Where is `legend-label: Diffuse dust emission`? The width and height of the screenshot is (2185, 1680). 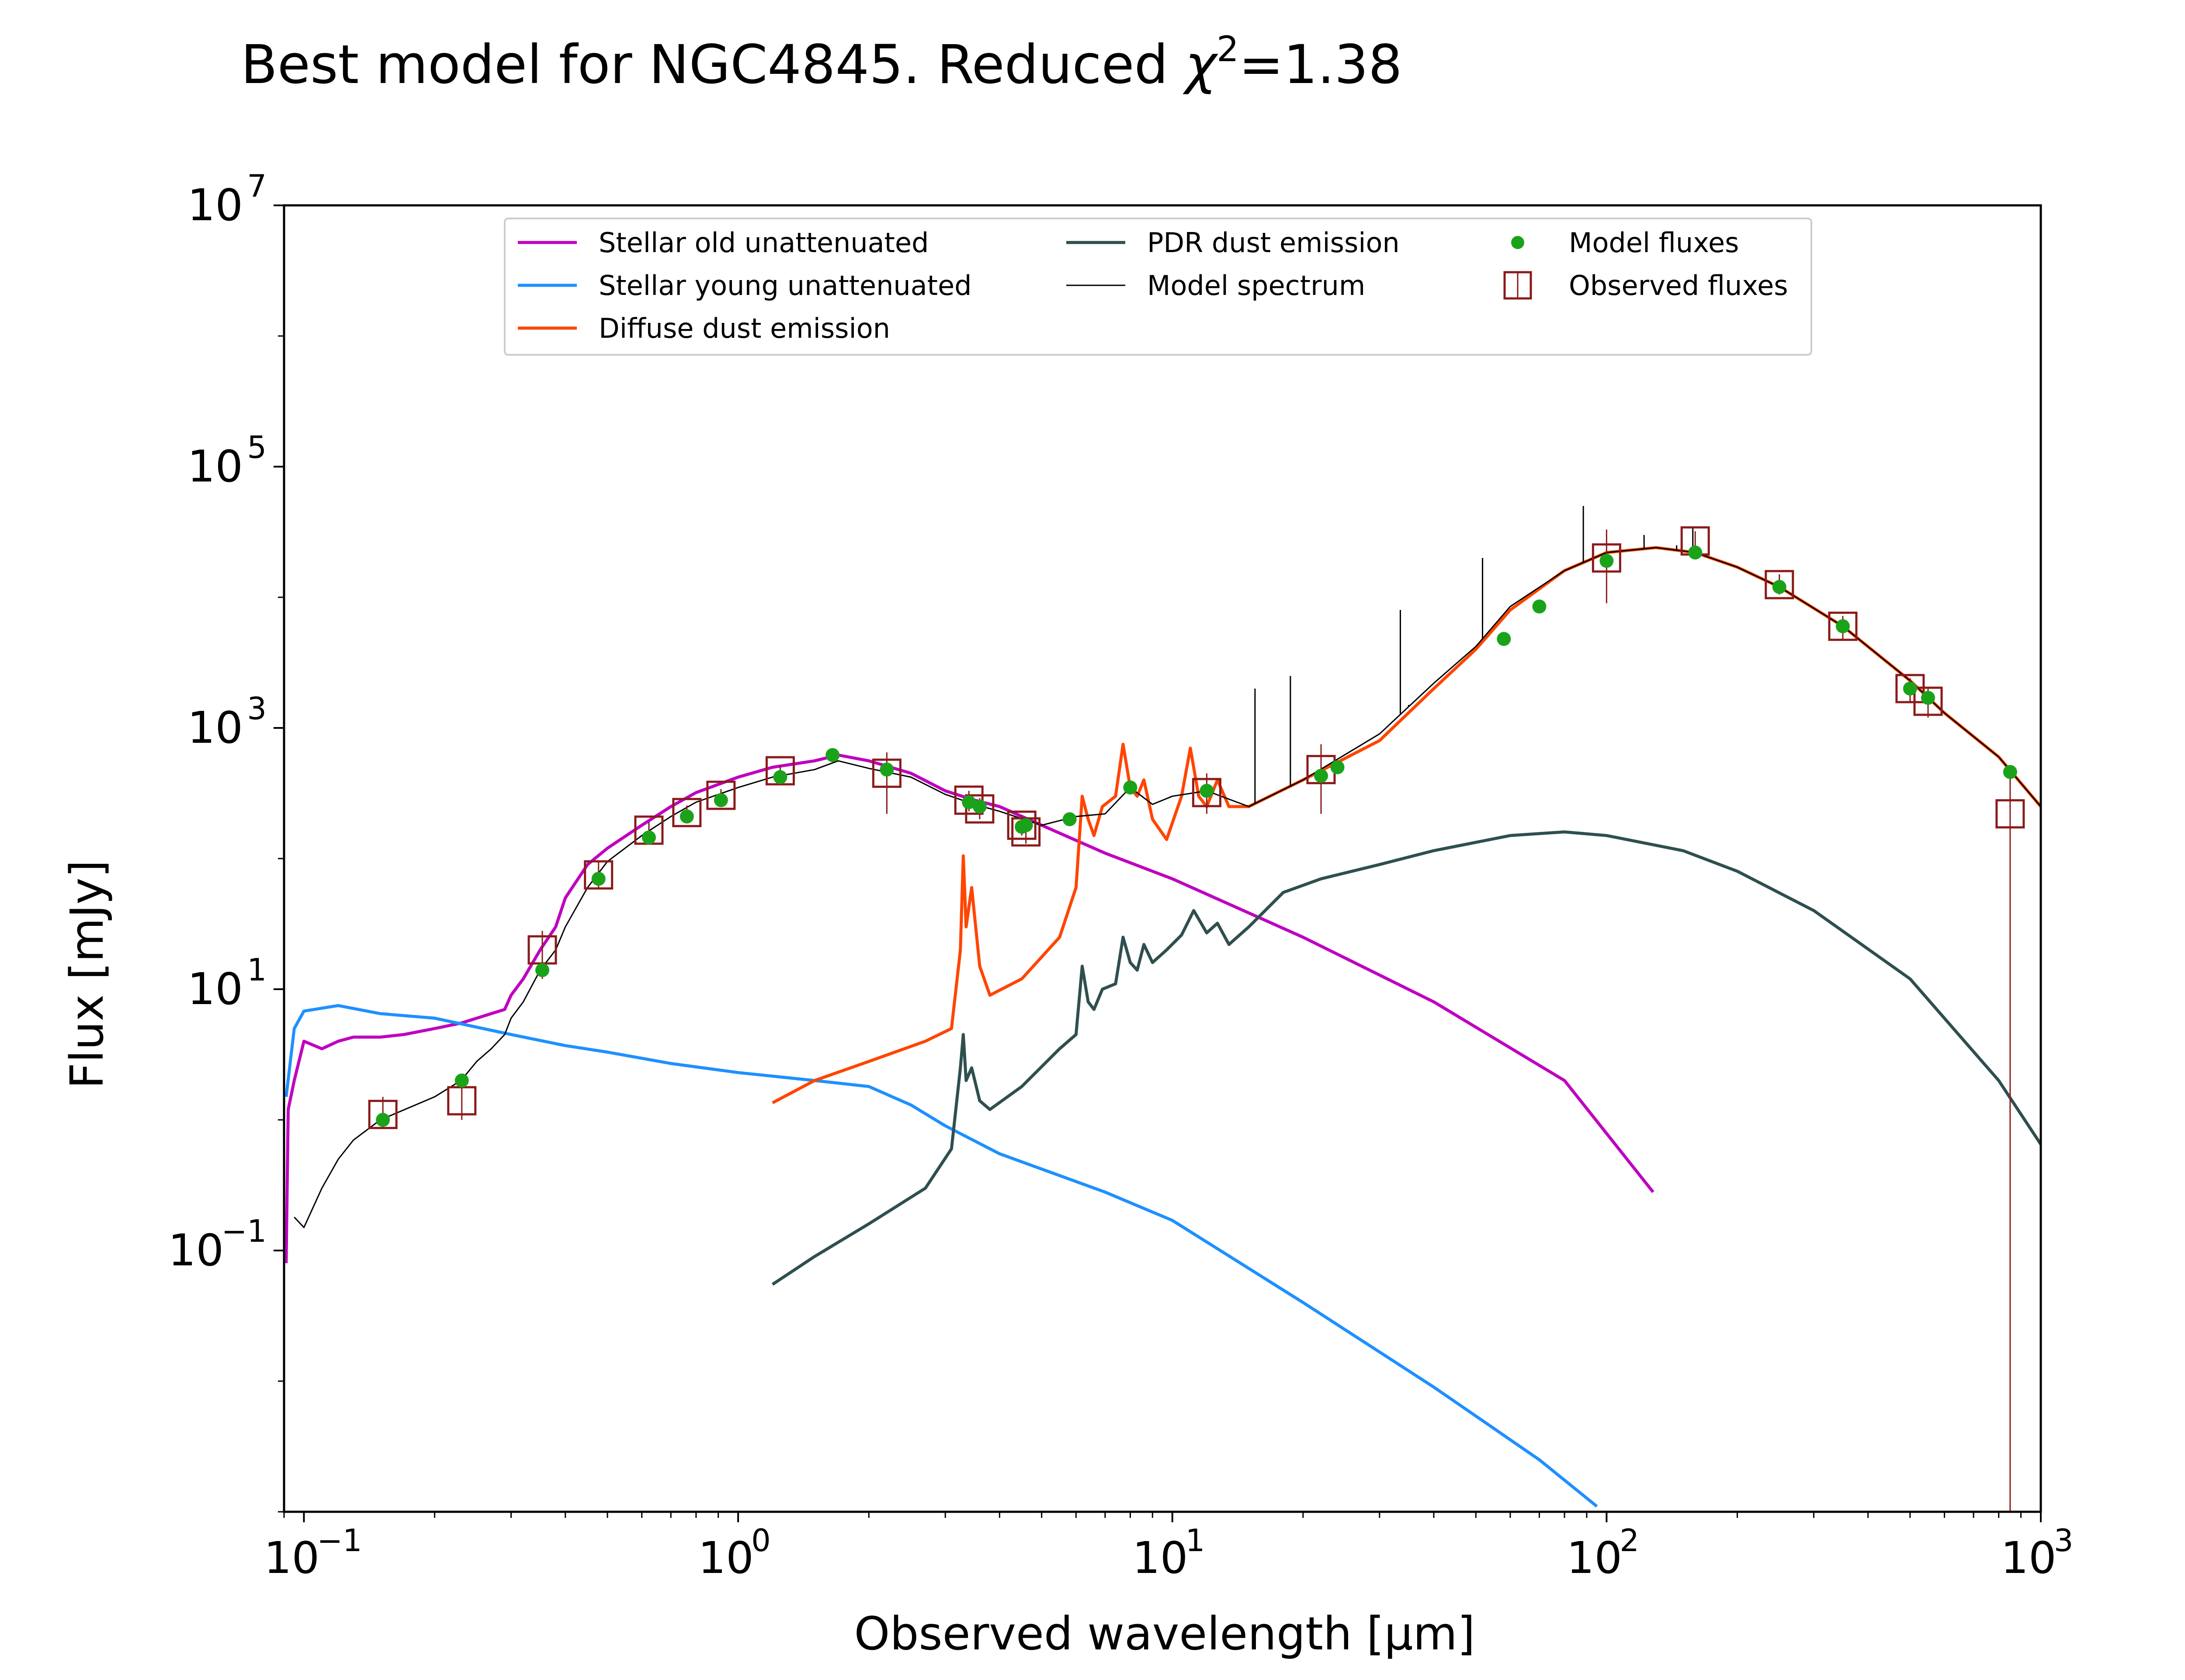
legend-label: Diffuse dust emission is located at coordinates (745, 328).